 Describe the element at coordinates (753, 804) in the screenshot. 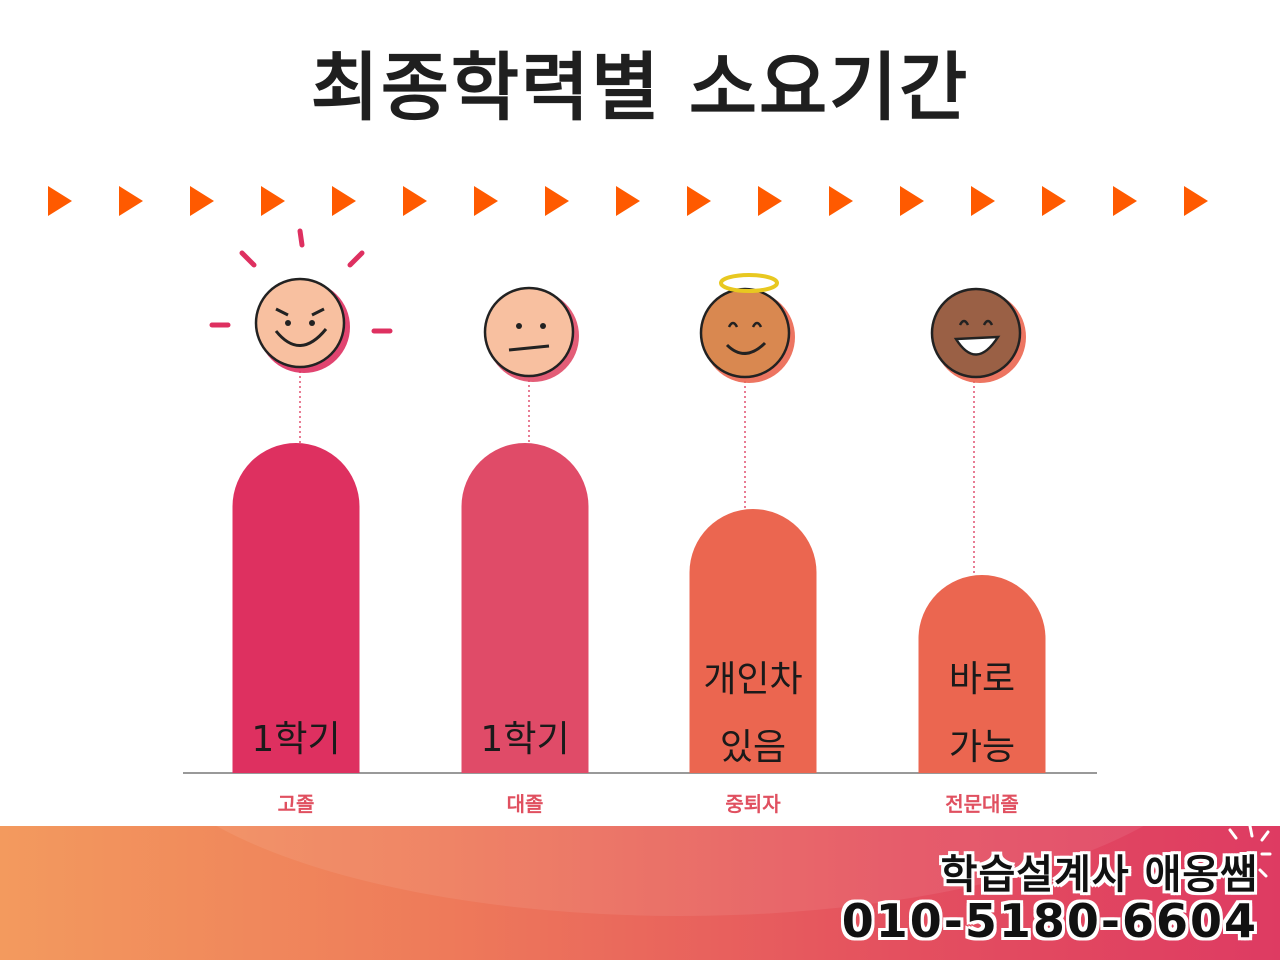

I see `category-label: 중퇴자` at that location.